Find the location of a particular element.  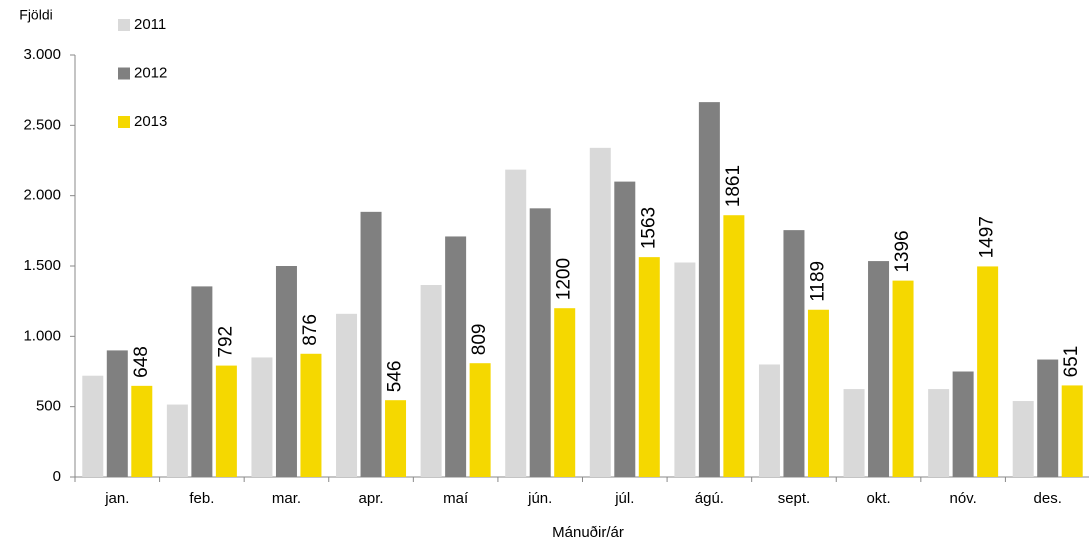

legend-label: 2013 is located at coordinates (150, 121).